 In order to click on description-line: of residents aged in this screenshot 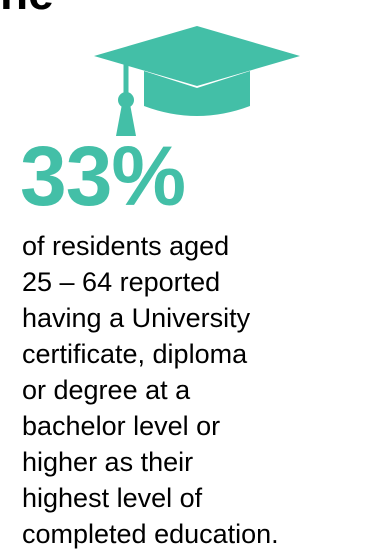, I will do `click(126, 246)`.